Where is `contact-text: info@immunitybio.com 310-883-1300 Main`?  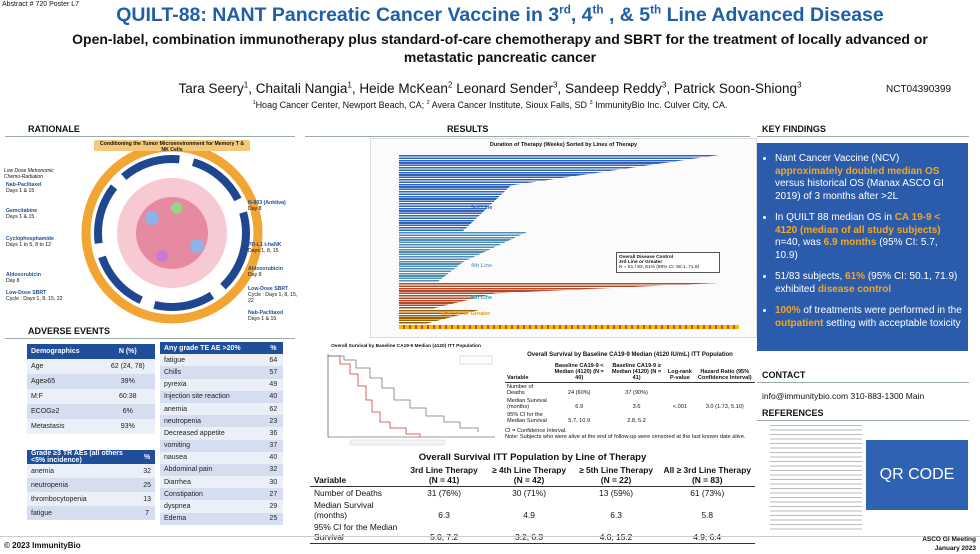
contact-text: info@immunitybio.com 310-883-1300 Main is located at coordinates (843, 396).